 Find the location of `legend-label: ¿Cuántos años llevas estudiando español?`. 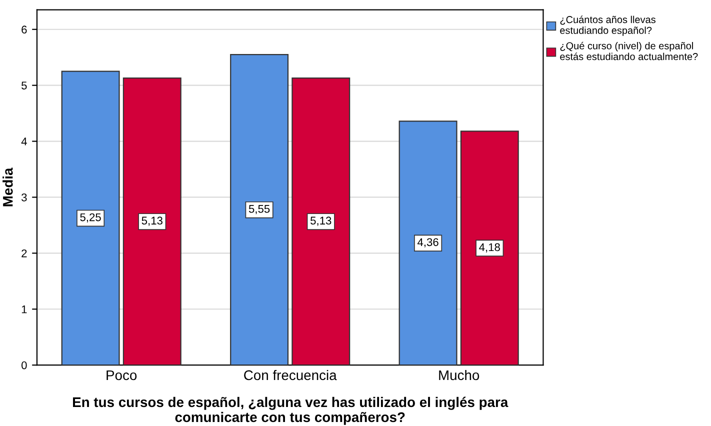

legend-label: ¿Cuántos años llevas estudiando español? is located at coordinates (608, 26).